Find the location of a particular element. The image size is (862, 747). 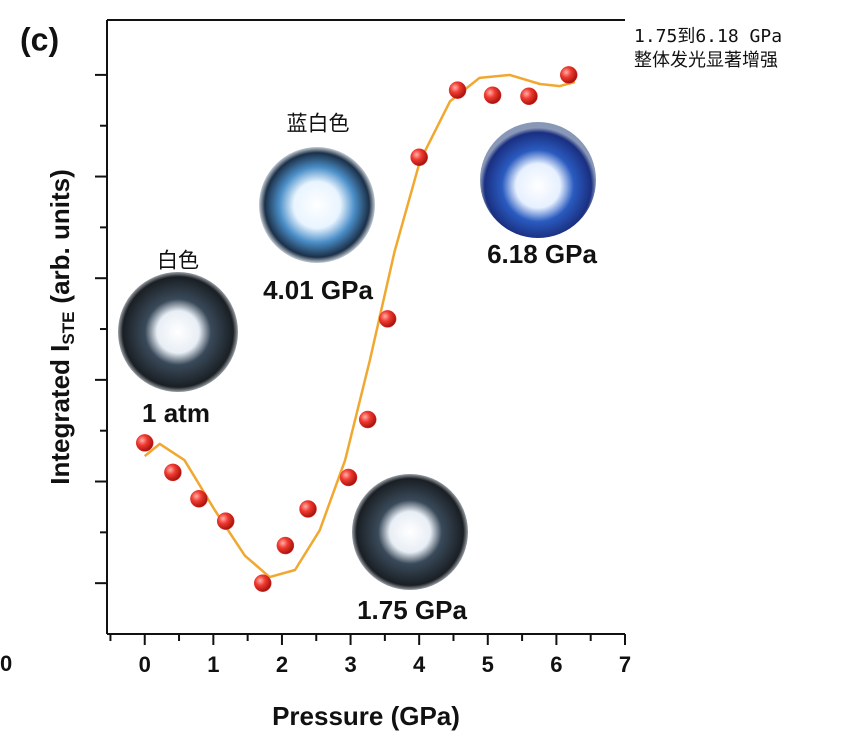

color-label: 白色 is located at coordinates (178, 261).